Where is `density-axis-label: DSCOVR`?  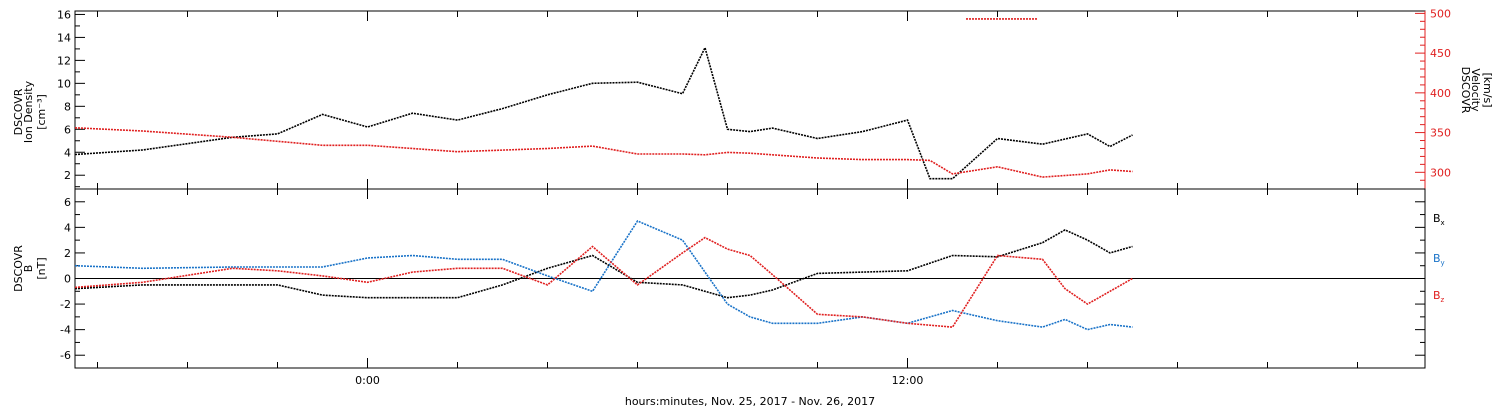 density-axis-label: DSCOVR is located at coordinates (18, 111).